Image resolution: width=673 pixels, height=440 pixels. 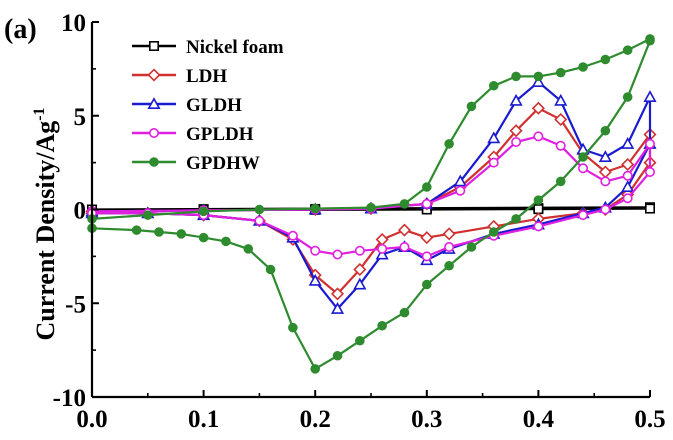 I want to click on legend-item: LDH, so click(x=179, y=76).